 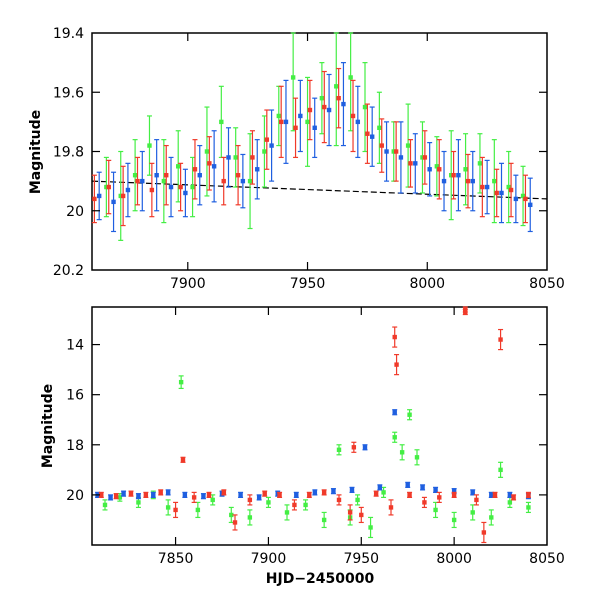 I want to click on x-tick-label: 7900, so click(x=188, y=284).